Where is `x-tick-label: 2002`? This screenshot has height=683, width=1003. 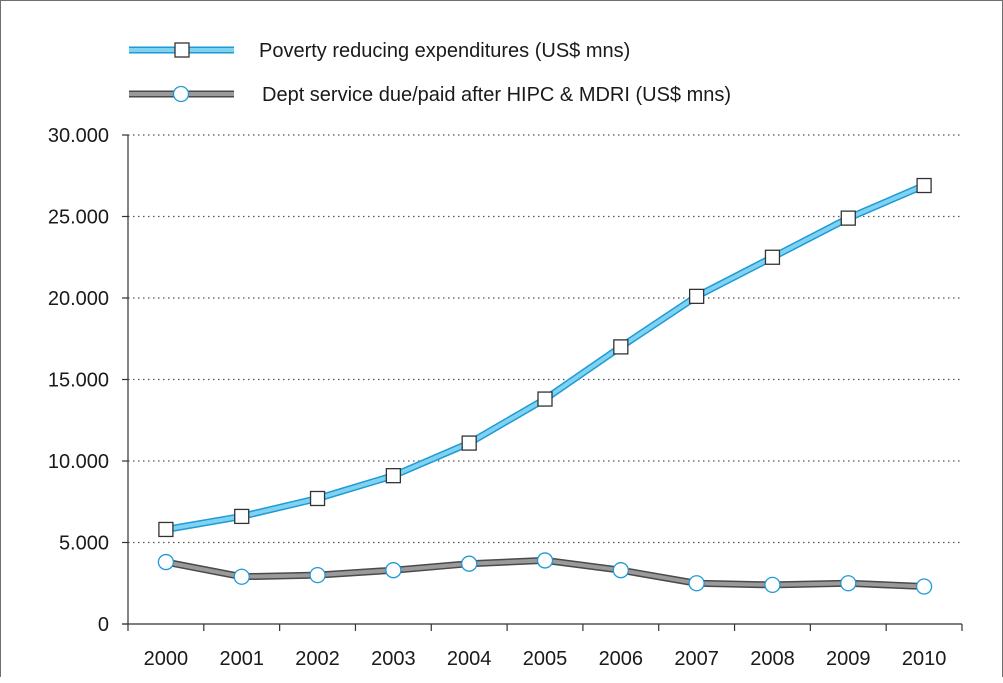 x-tick-label: 2002 is located at coordinates (317, 659).